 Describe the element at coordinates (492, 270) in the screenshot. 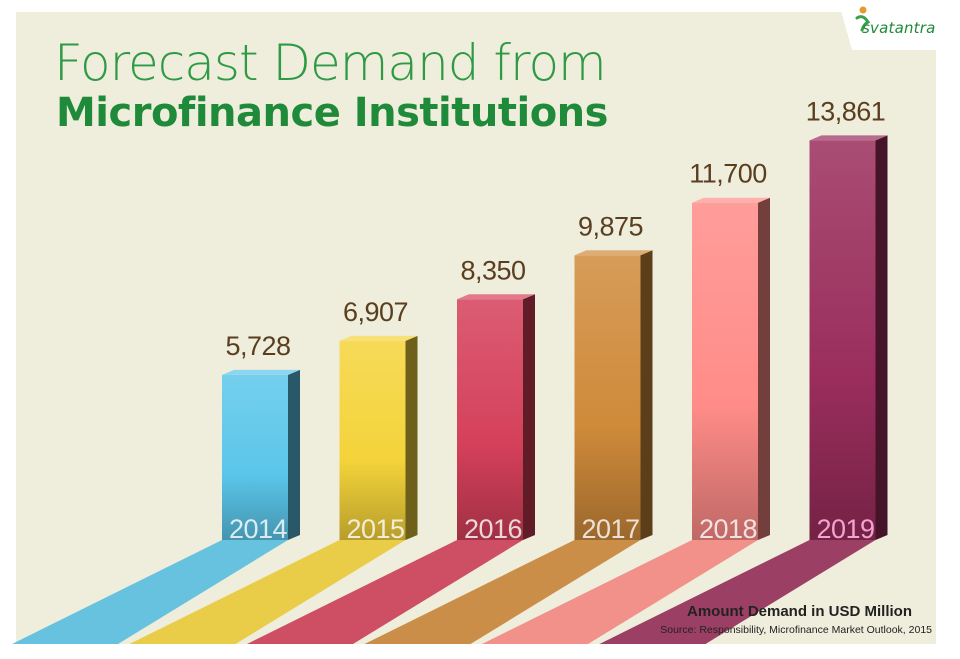

I see `value-label-2016: 8,350` at that location.